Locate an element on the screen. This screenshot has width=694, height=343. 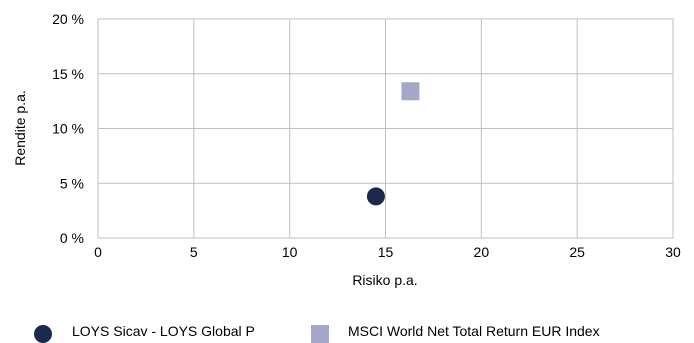
x-axis-ticks: 0 5 10 15 20 25 30 is located at coordinates (387, 252).